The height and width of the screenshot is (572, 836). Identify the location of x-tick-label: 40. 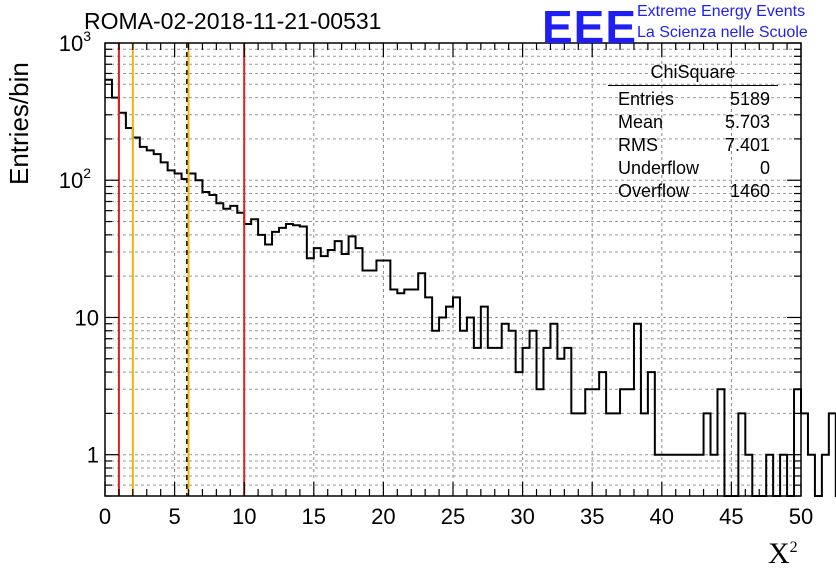
(662, 516).